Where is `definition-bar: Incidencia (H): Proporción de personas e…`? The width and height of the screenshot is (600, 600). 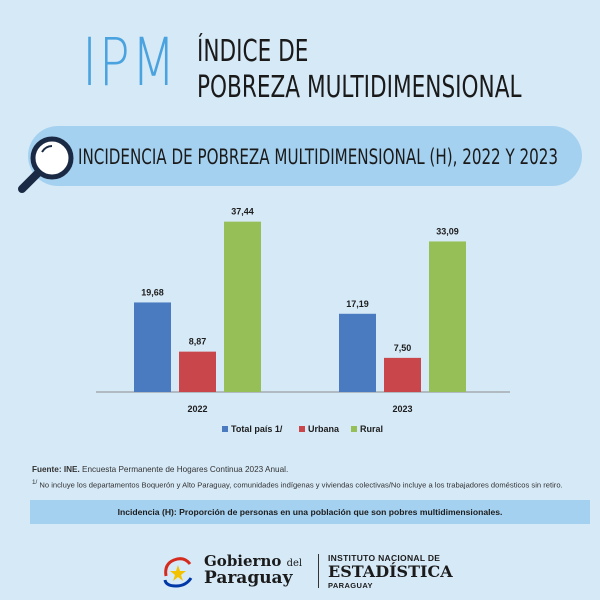 definition-bar: Incidencia (H): Proporción de personas e… is located at coordinates (310, 512).